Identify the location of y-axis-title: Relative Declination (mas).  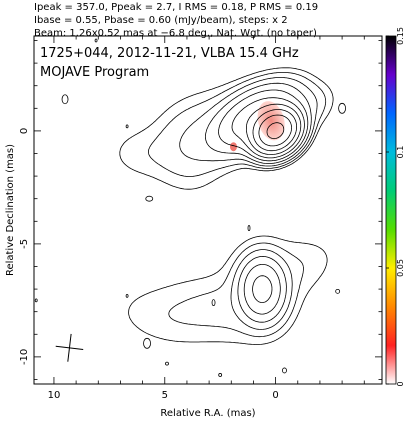
(10, 210).